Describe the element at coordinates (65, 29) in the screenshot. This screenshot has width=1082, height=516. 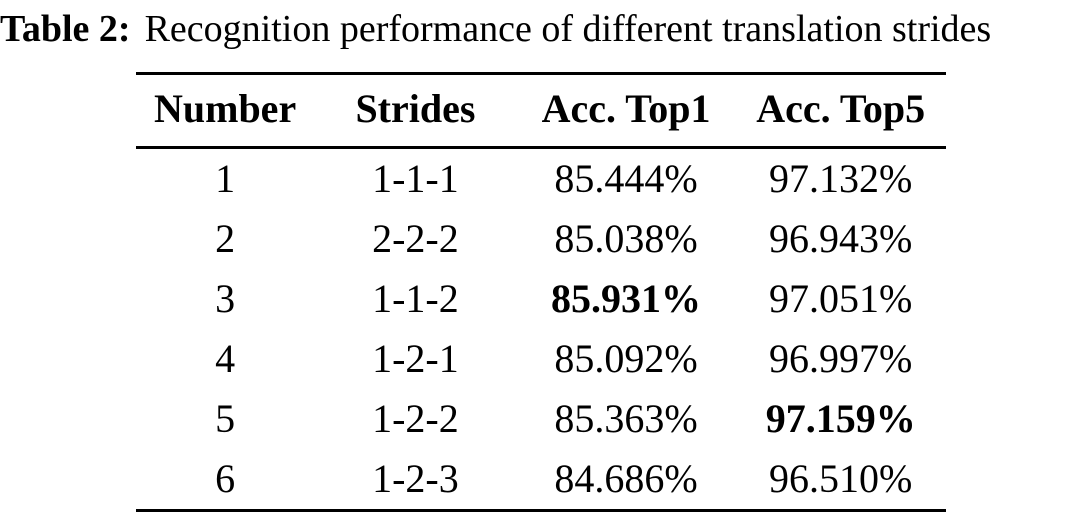
I see `table-caption-label: Table 2:` at that location.